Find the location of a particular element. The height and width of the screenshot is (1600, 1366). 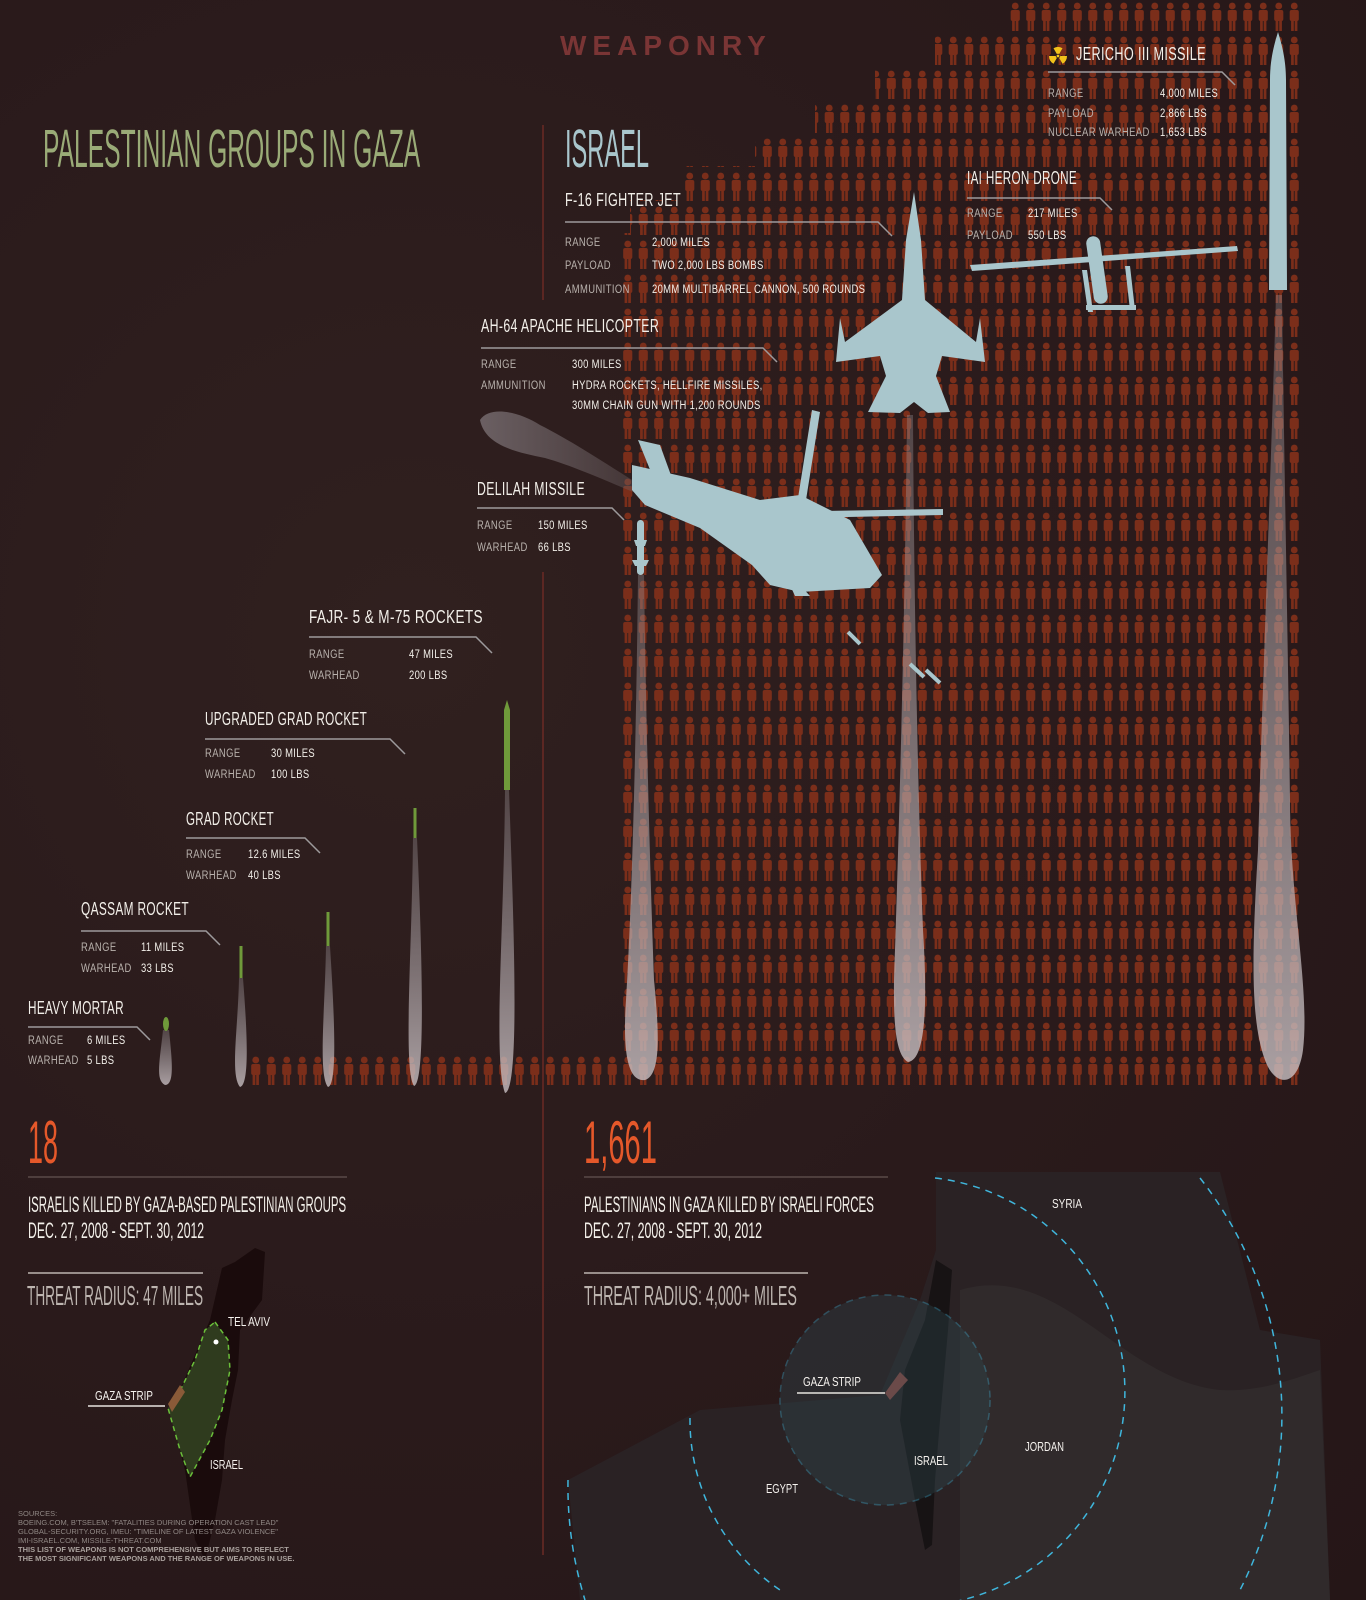

palestinian-threat-radius: THREAT RADIUS: 47 MILES is located at coordinates (115, 1295).